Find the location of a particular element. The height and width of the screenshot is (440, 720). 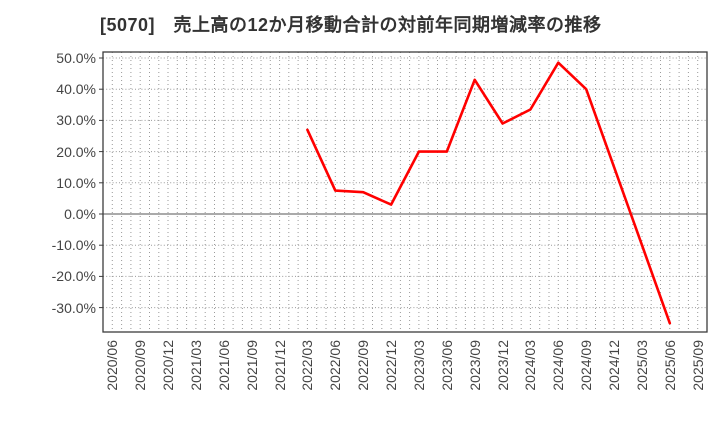

x-tick-label: 2020/09 is located at coordinates (140, 365).